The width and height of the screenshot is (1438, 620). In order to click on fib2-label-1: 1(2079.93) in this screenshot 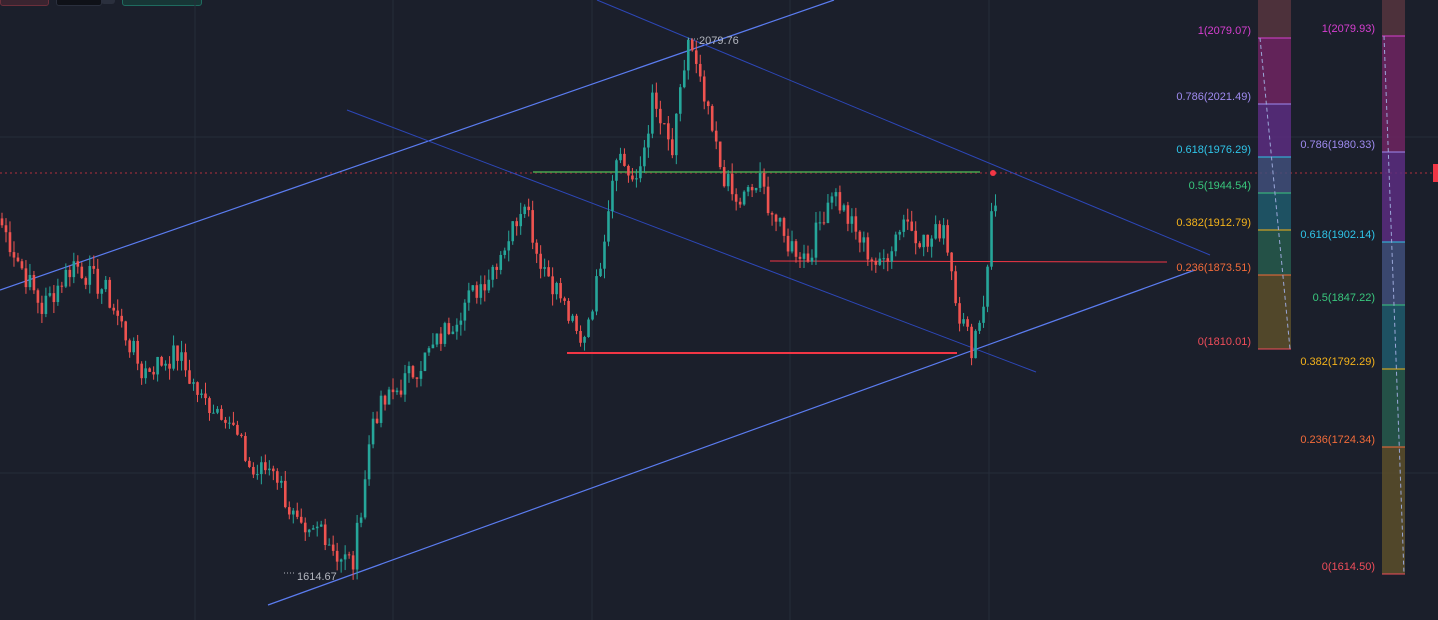, I will do `click(1348, 29)`.